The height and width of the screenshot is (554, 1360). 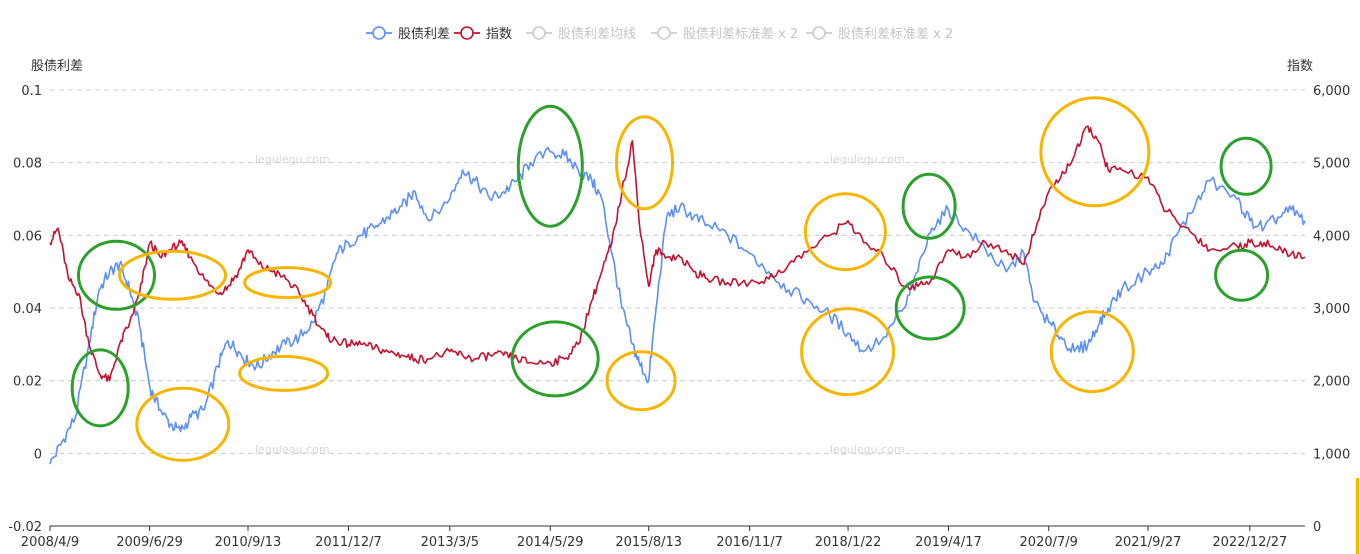 I want to click on right-tick-label: 1,000, so click(x=1331, y=454).